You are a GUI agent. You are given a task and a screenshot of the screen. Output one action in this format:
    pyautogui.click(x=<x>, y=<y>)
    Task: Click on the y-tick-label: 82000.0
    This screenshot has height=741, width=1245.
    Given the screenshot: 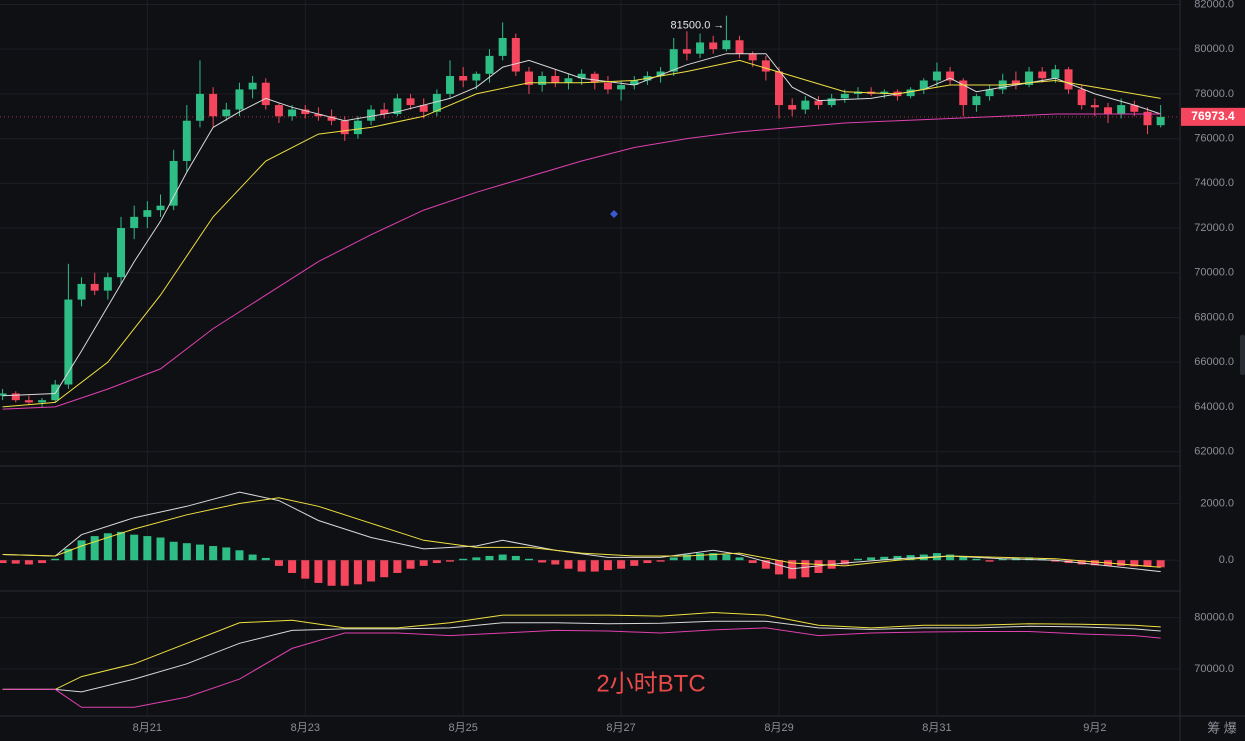 What is the action you would take?
    pyautogui.click(x=1214, y=5)
    